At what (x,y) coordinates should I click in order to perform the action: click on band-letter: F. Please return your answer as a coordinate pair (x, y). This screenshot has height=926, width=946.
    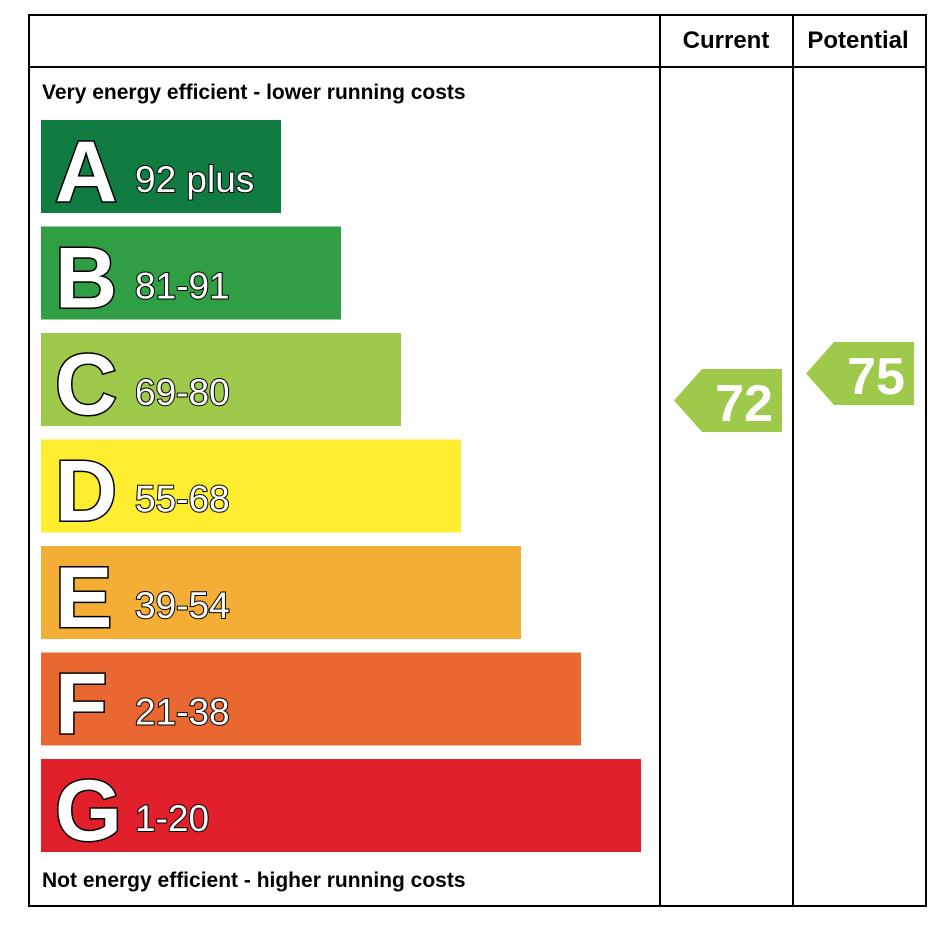
    Looking at the image, I should click on (81, 705).